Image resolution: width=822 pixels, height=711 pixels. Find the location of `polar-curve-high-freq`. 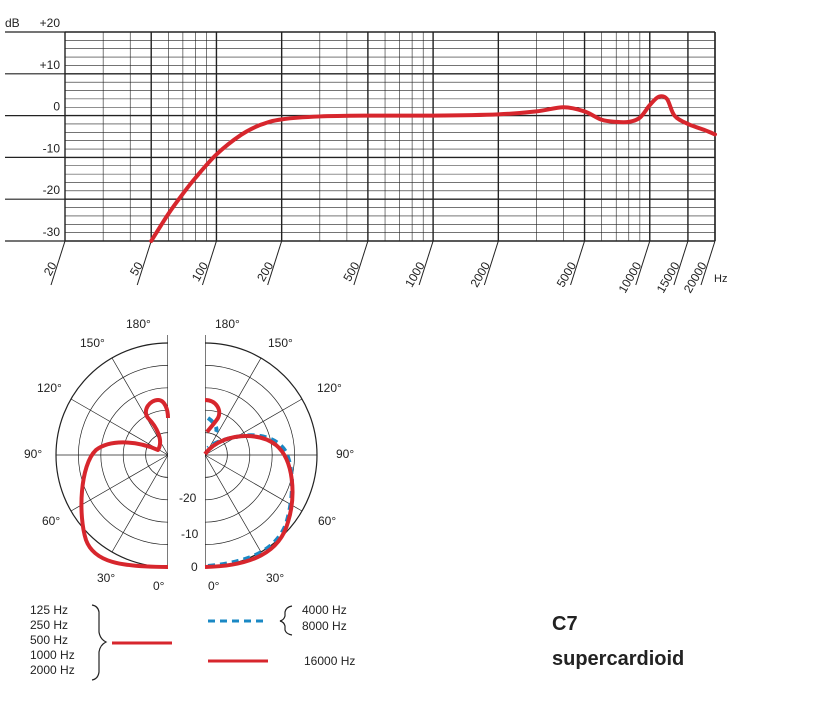

polar-curve-high-freq is located at coordinates (249, 483).